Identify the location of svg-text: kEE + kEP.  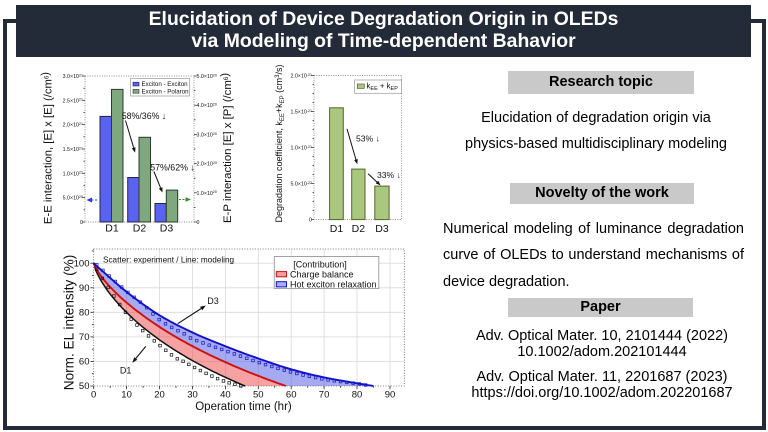
(383, 87).